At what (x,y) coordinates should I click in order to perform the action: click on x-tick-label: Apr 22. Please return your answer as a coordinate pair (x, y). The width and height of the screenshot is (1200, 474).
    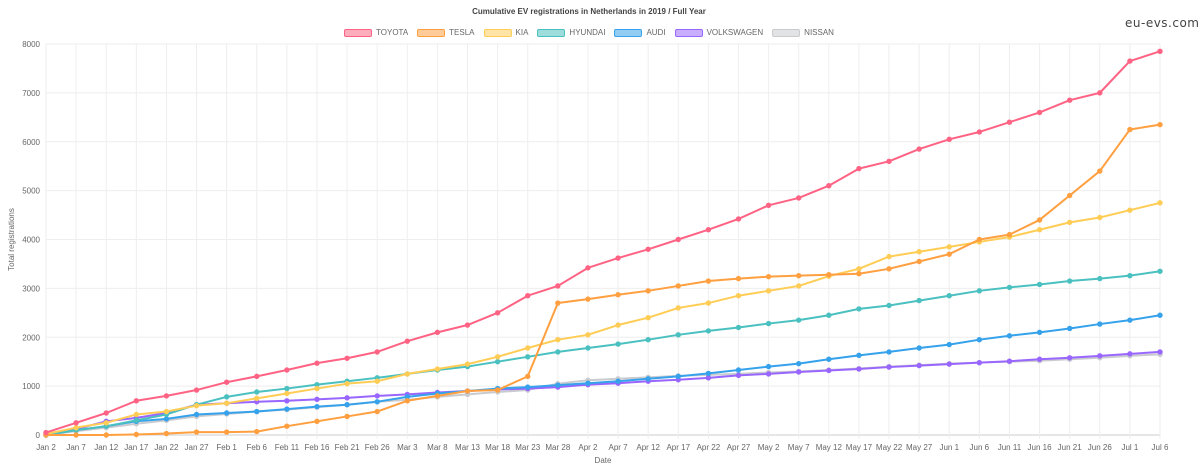
    Looking at the image, I should click on (709, 447).